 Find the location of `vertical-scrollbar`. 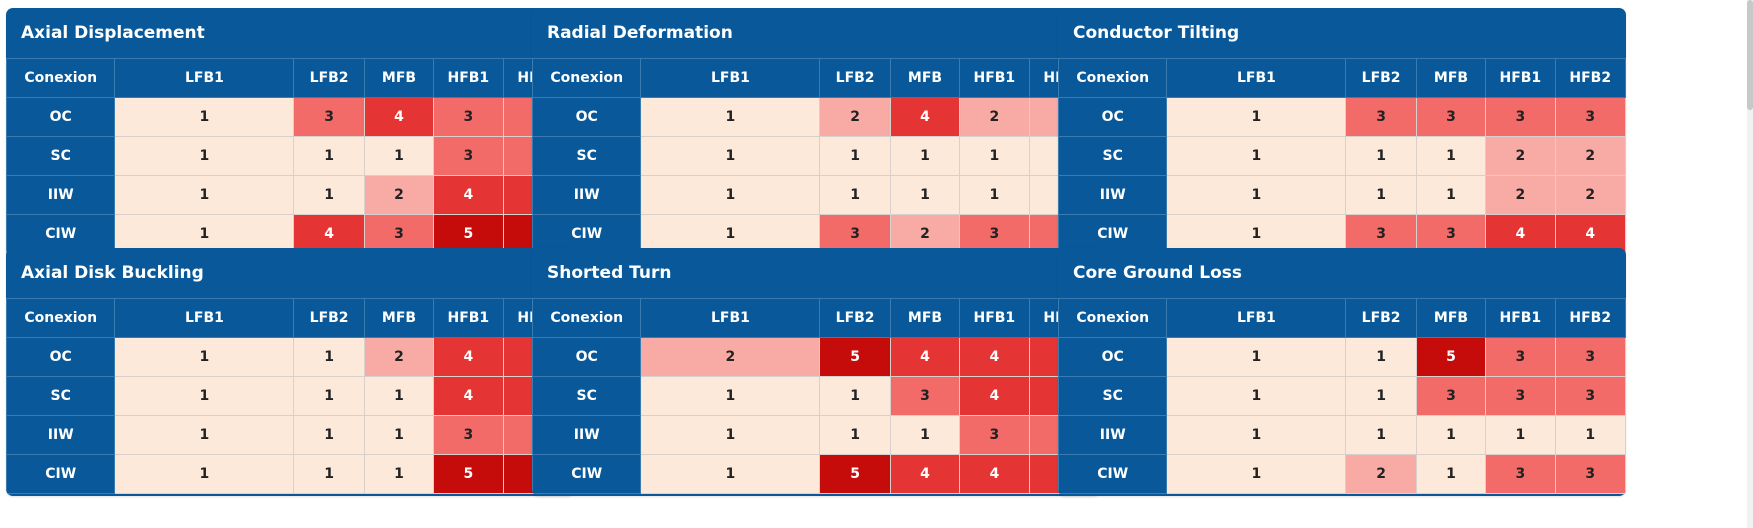

vertical-scrollbar is located at coordinates (1750, 264).